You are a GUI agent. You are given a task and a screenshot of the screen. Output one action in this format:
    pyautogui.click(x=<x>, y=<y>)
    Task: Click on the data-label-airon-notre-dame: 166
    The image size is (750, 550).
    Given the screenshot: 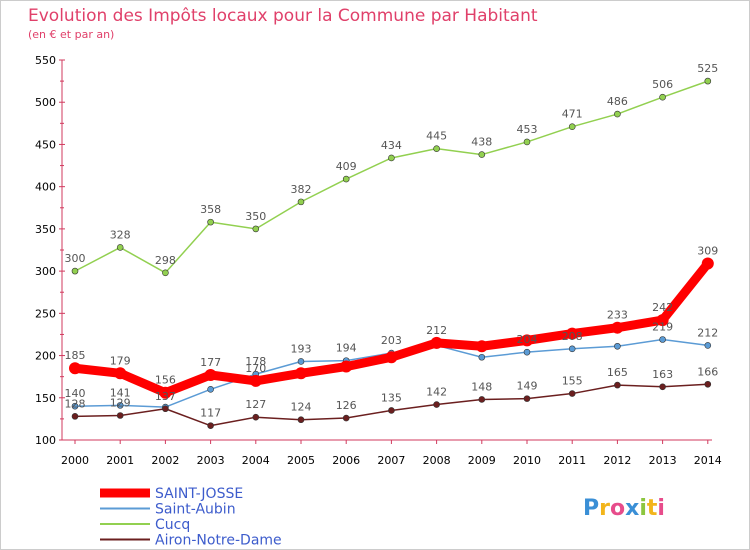 What is the action you would take?
    pyautogui.click(x=707, y=371)
    